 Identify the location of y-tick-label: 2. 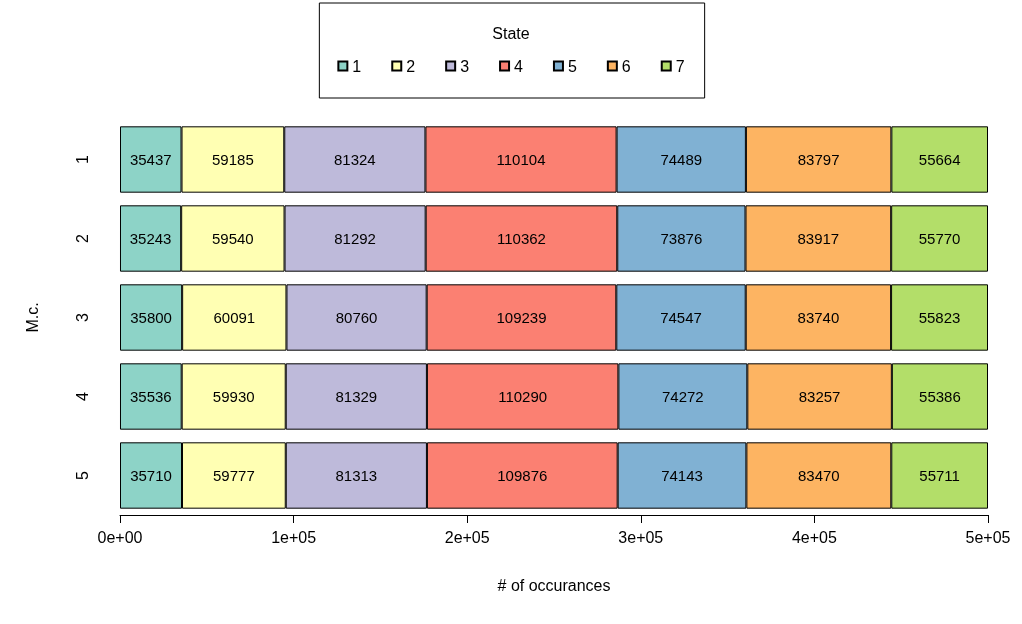
(82, 238).